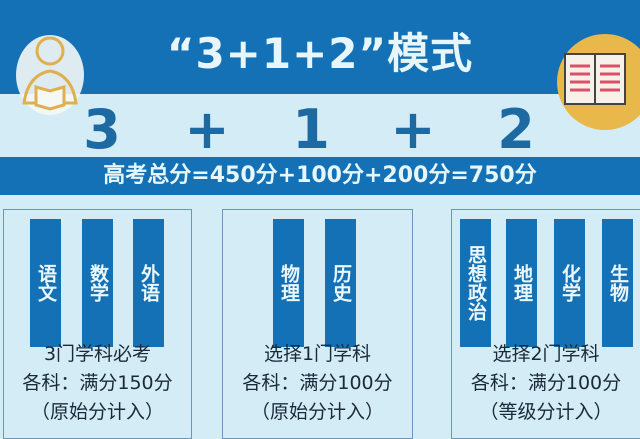 This screenshot has width=640, height=439. What do you see at coordinates (546, 412) in the screenshot?
I see `group-line: （等级分计入）` at bounding box center [546, 412].